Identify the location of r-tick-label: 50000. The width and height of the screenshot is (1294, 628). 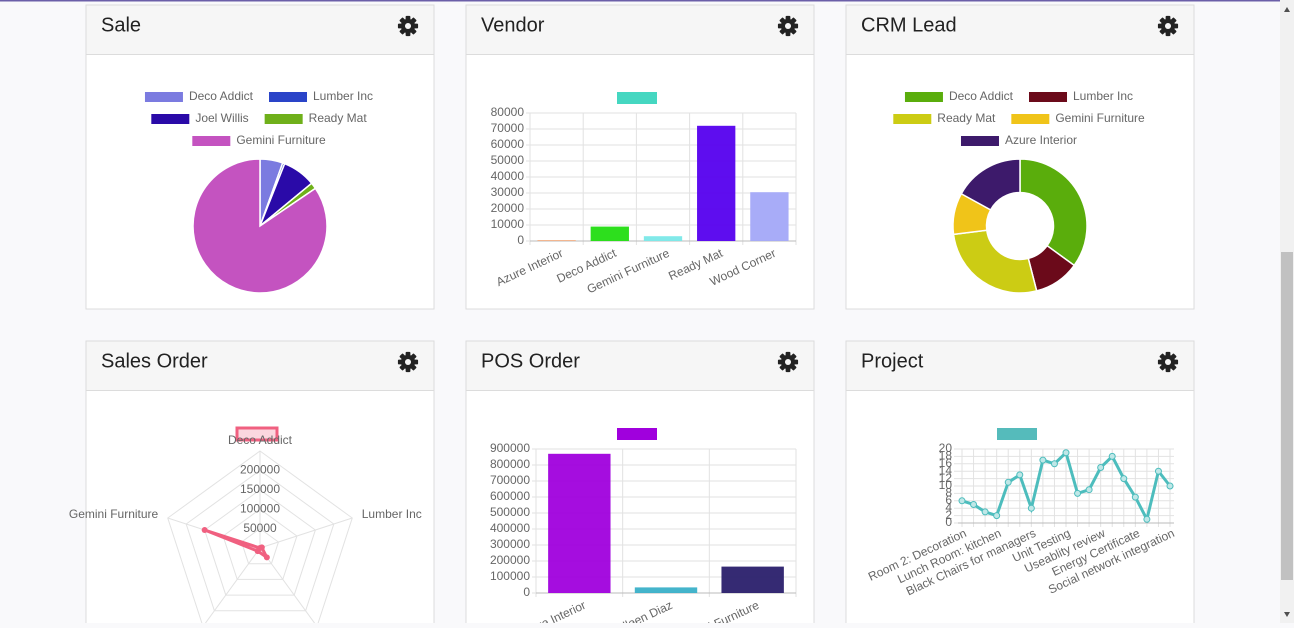
(260, 528).